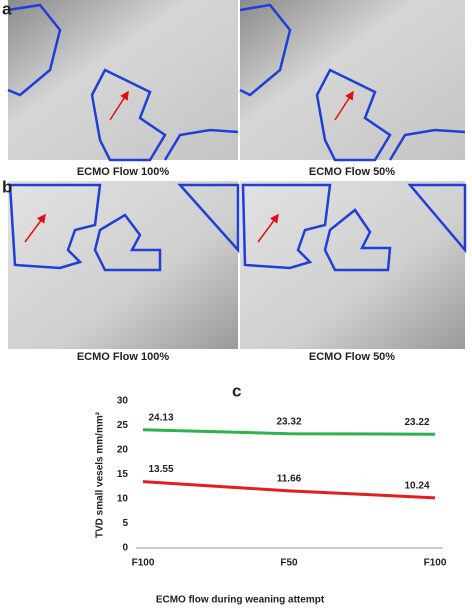 The width and height of the screenshot is (472, 609). Describe the element at coordinates (123, 450) in the screenshot. I see `y-tick-label: 20` at that location.